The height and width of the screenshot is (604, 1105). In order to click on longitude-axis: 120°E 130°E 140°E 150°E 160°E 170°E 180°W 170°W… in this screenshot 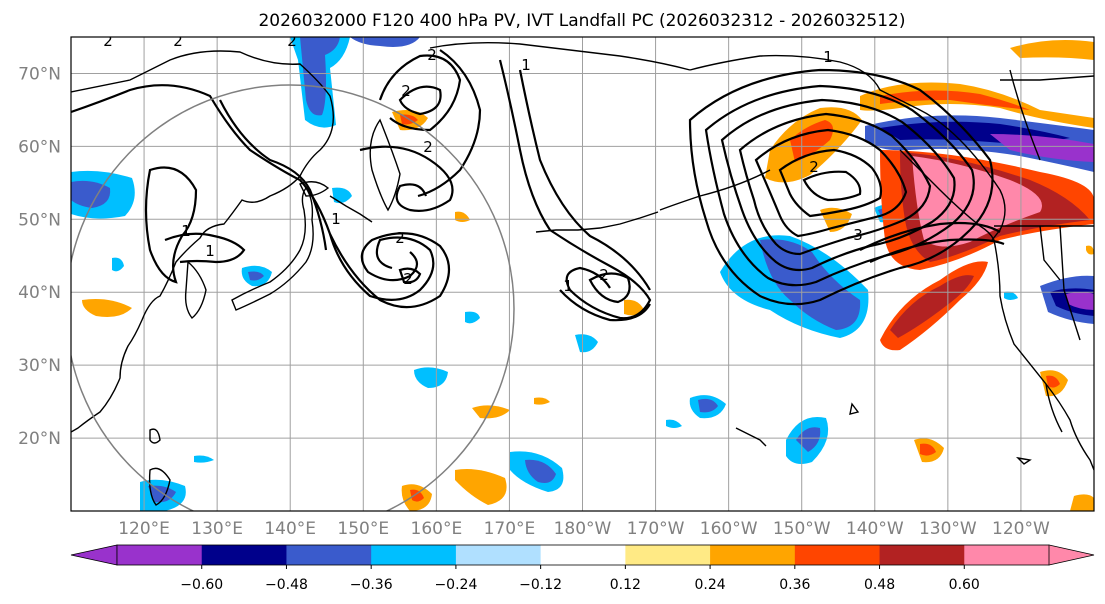, I will do `click(584, 529)`.